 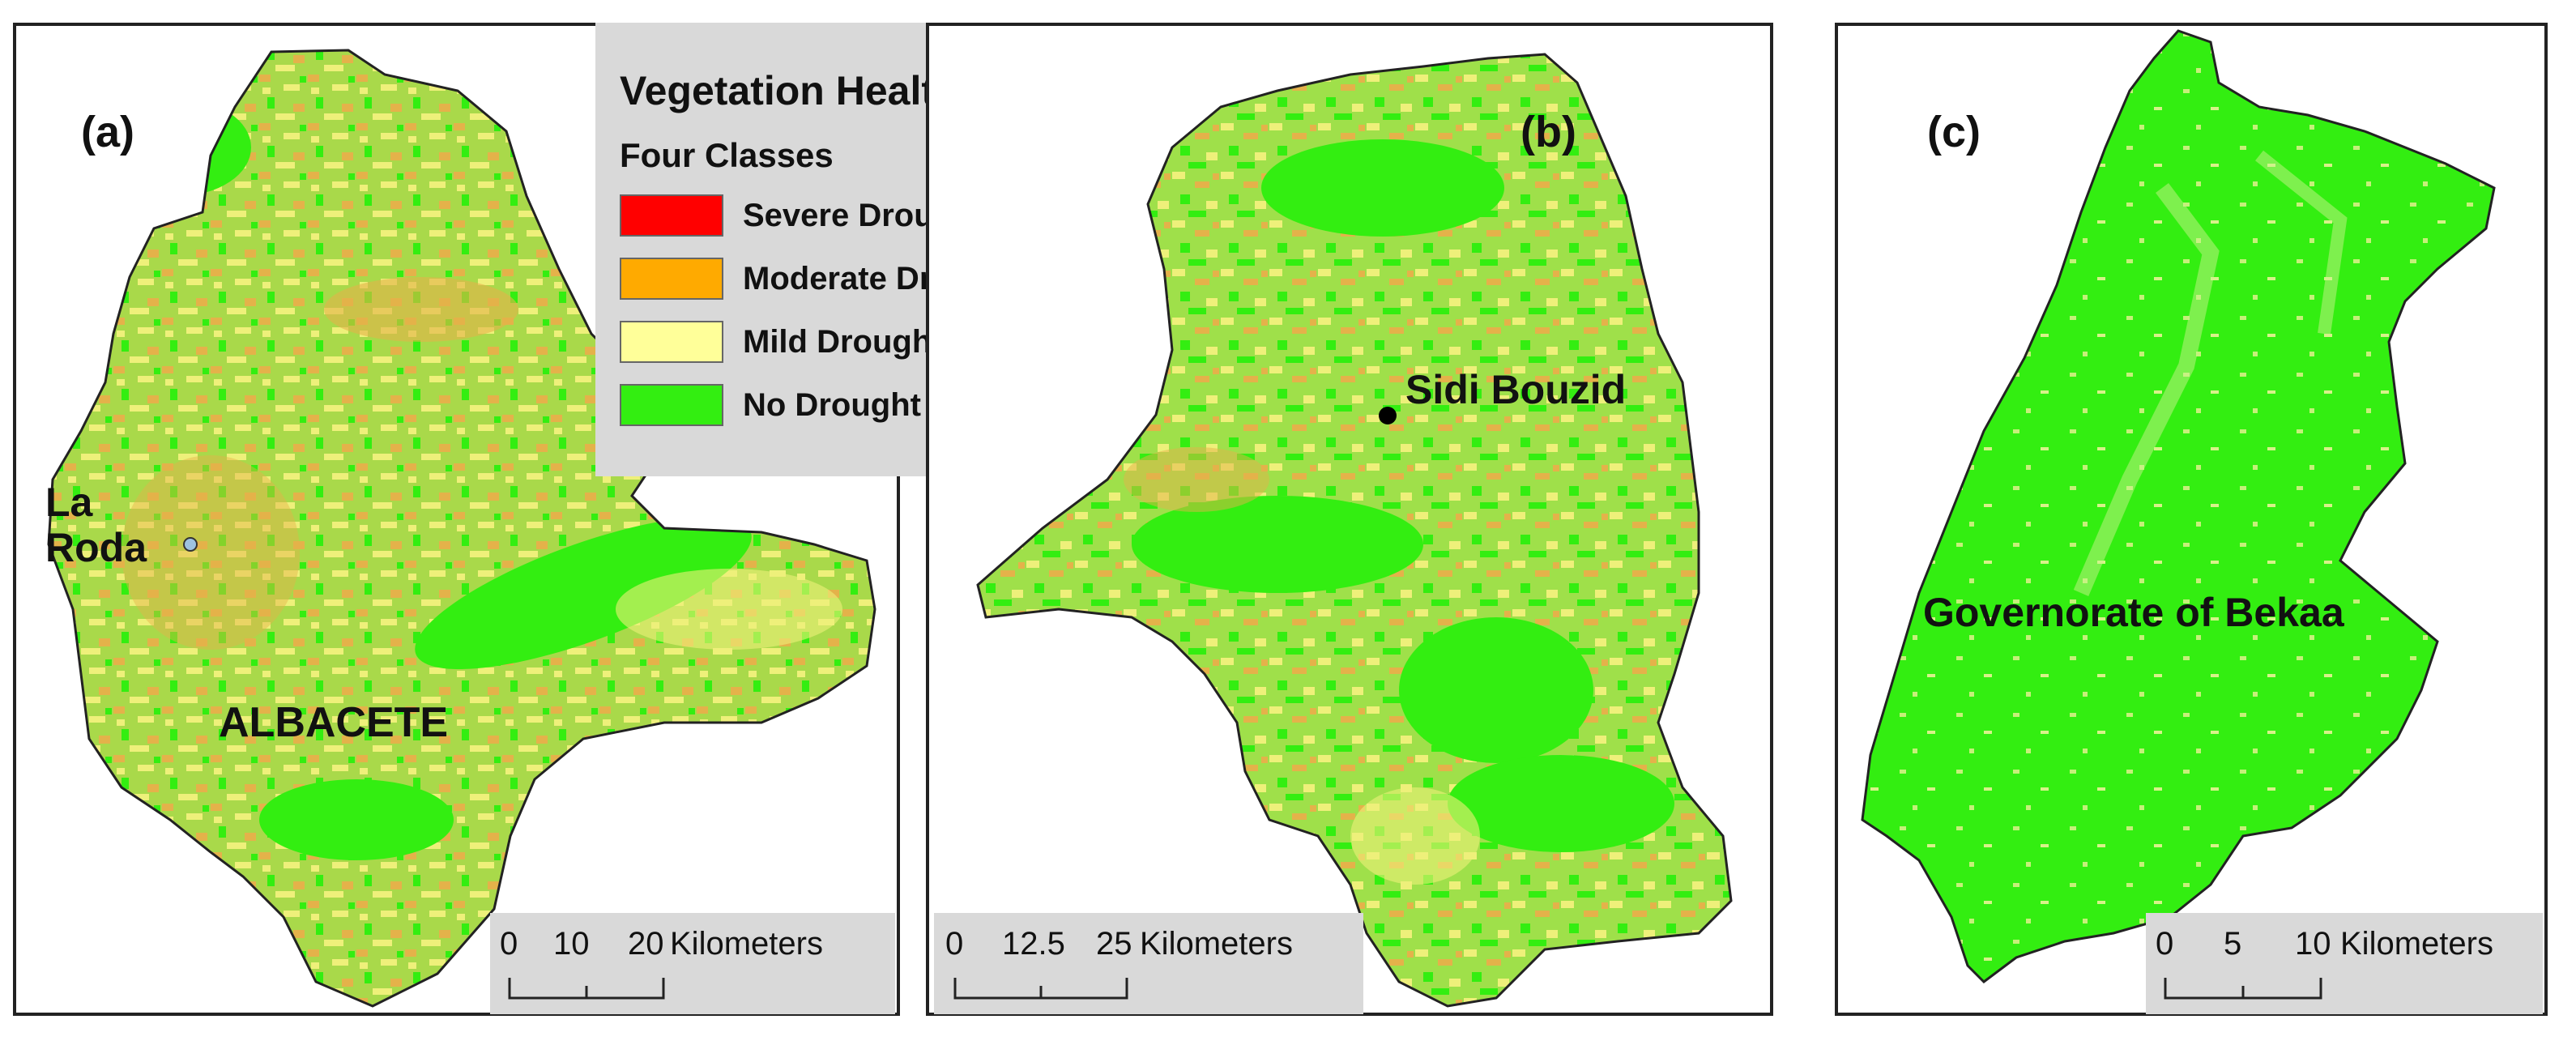 What do you see at coordinates (96, 525) in the screenshot?
I see `place-label-la-roda: La Roda` at bounding box center [96, 525].